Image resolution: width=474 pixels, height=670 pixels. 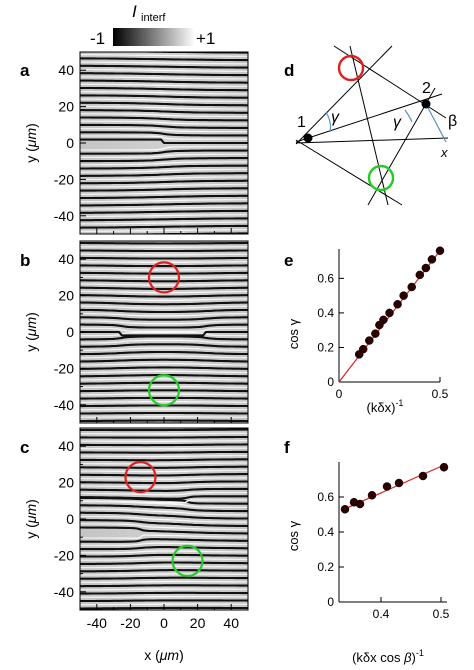 I want to click on point-2-label: 2, so click(x=426, y=88).